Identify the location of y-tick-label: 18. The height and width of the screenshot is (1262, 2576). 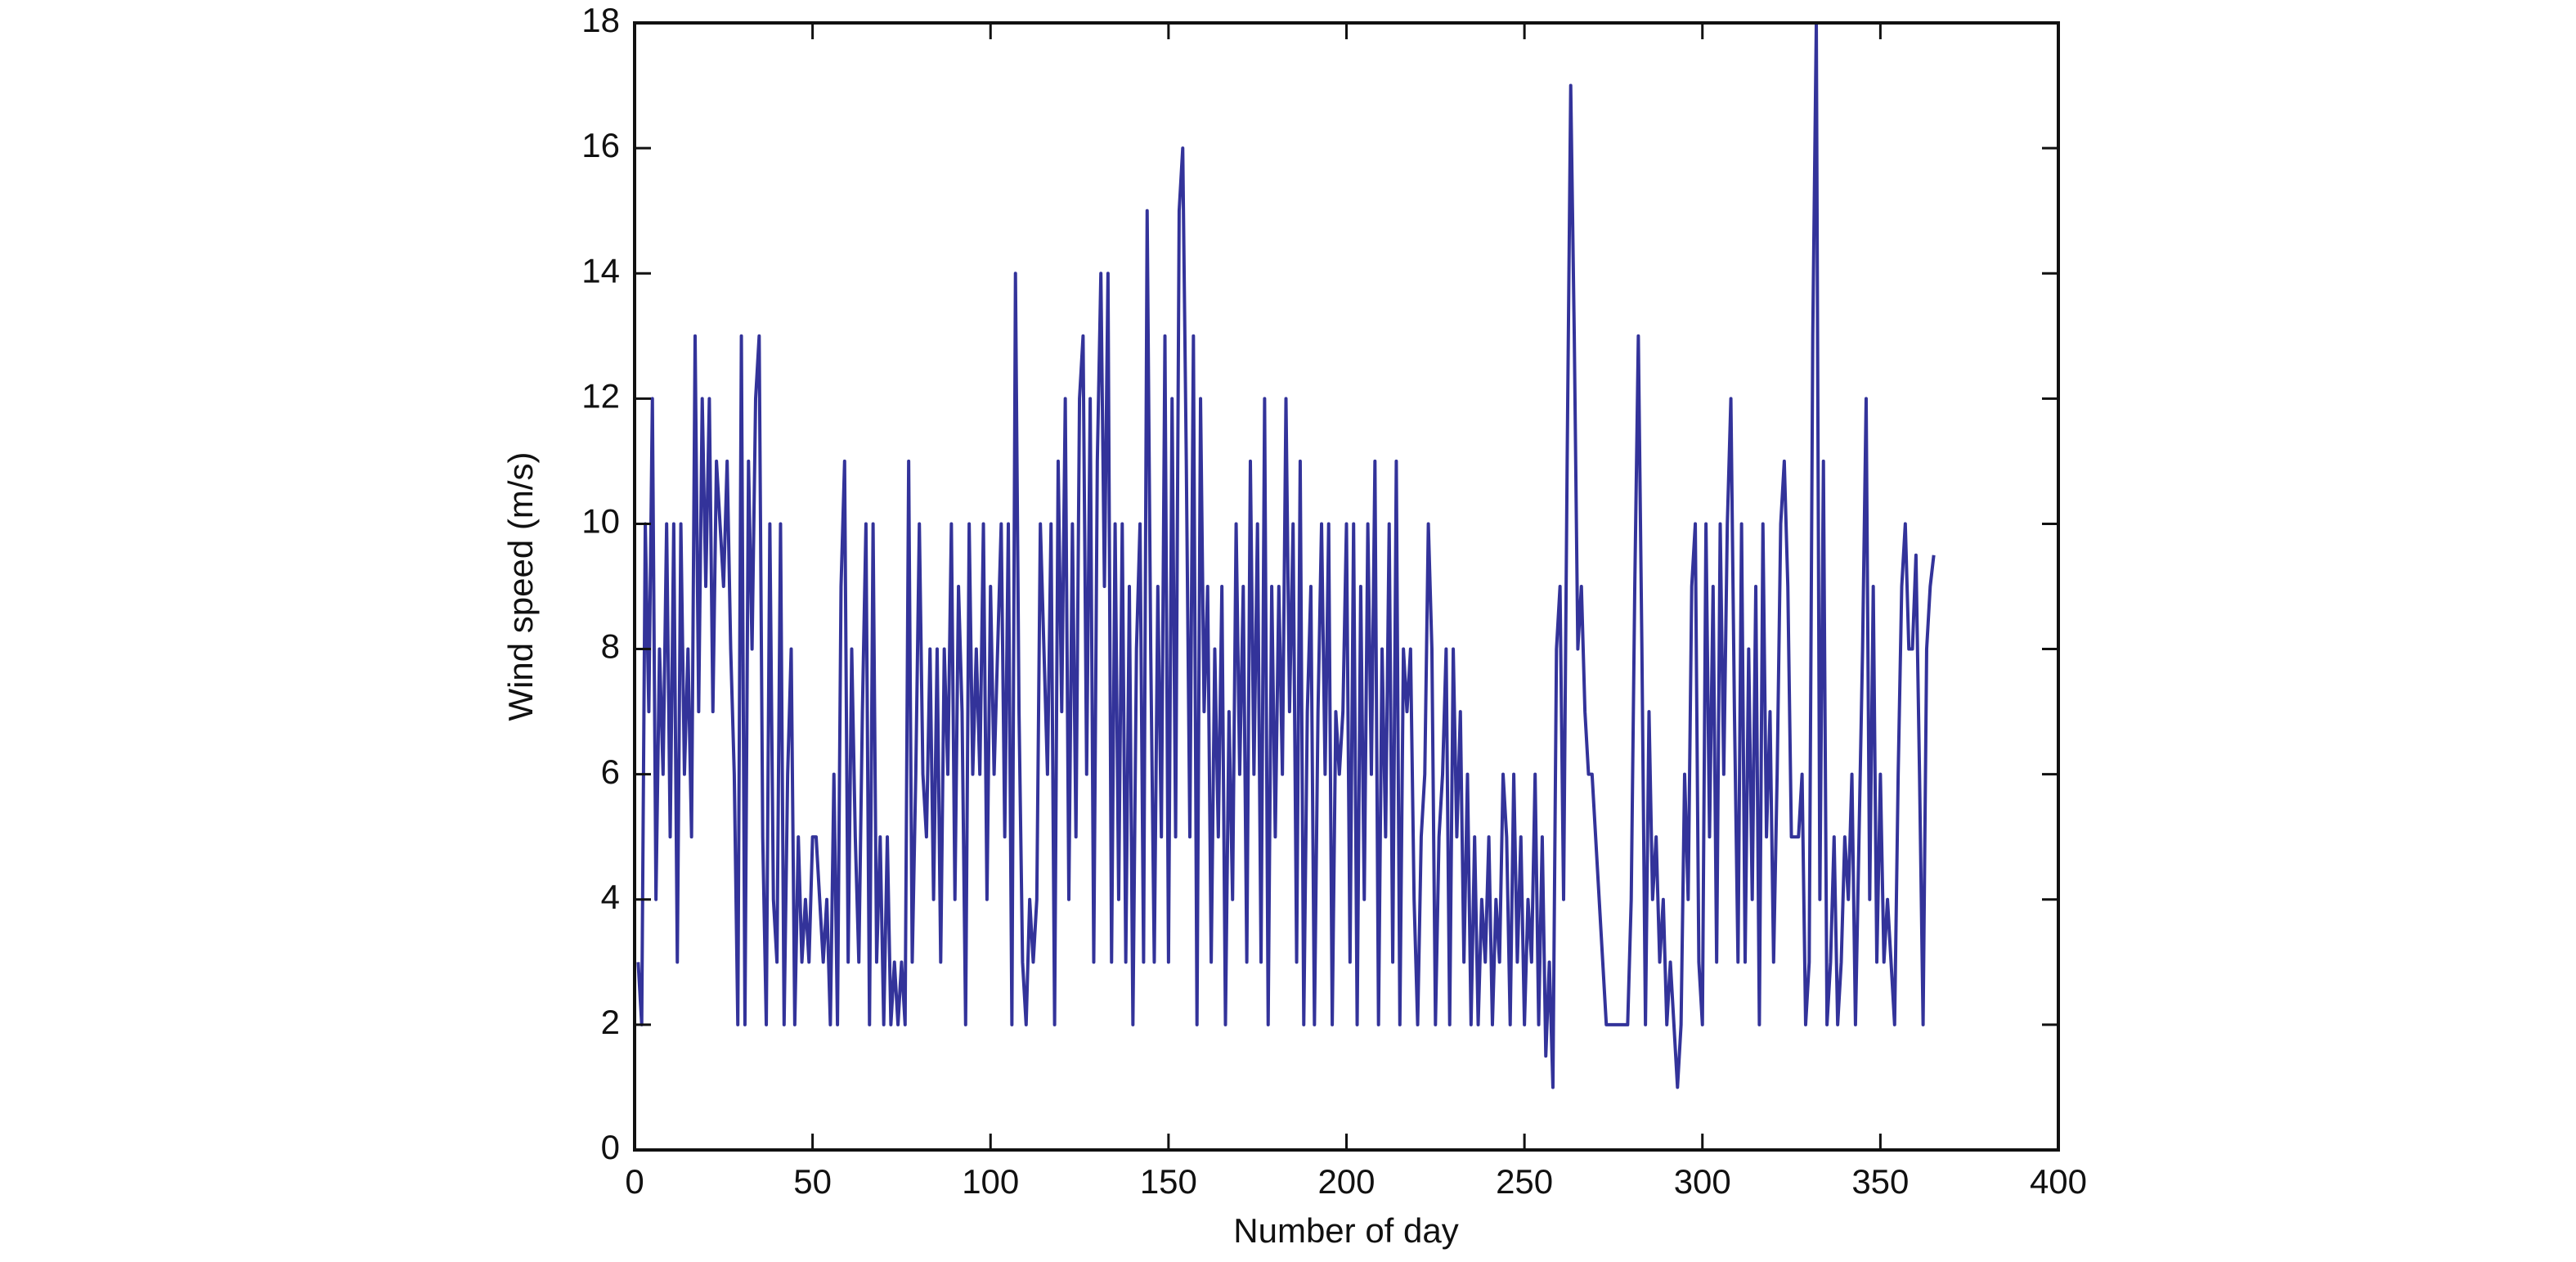
(600, 20).